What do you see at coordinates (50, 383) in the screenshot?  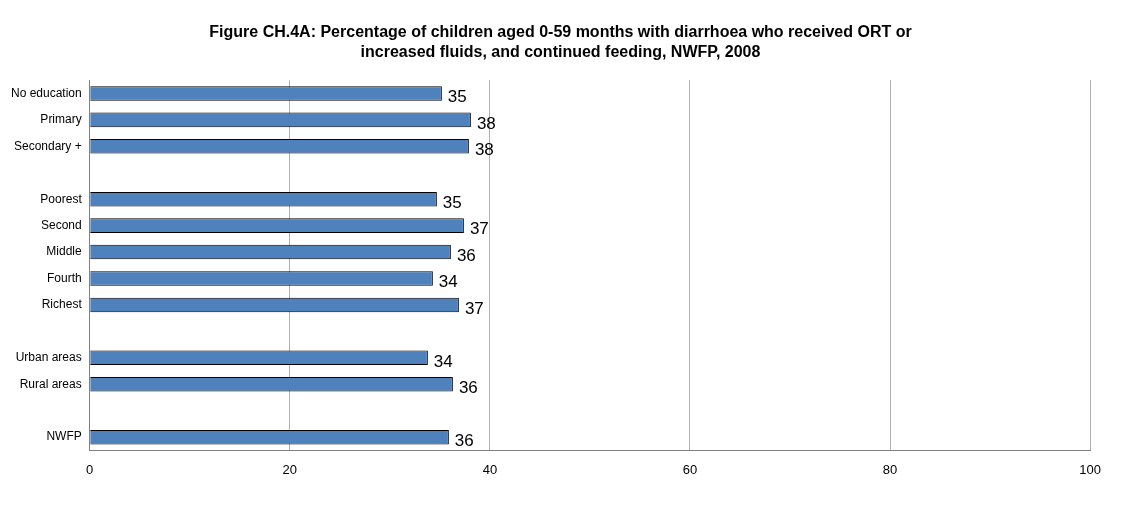 I see `y-tick-label: Rural areas` at bounding box center [50, 383].